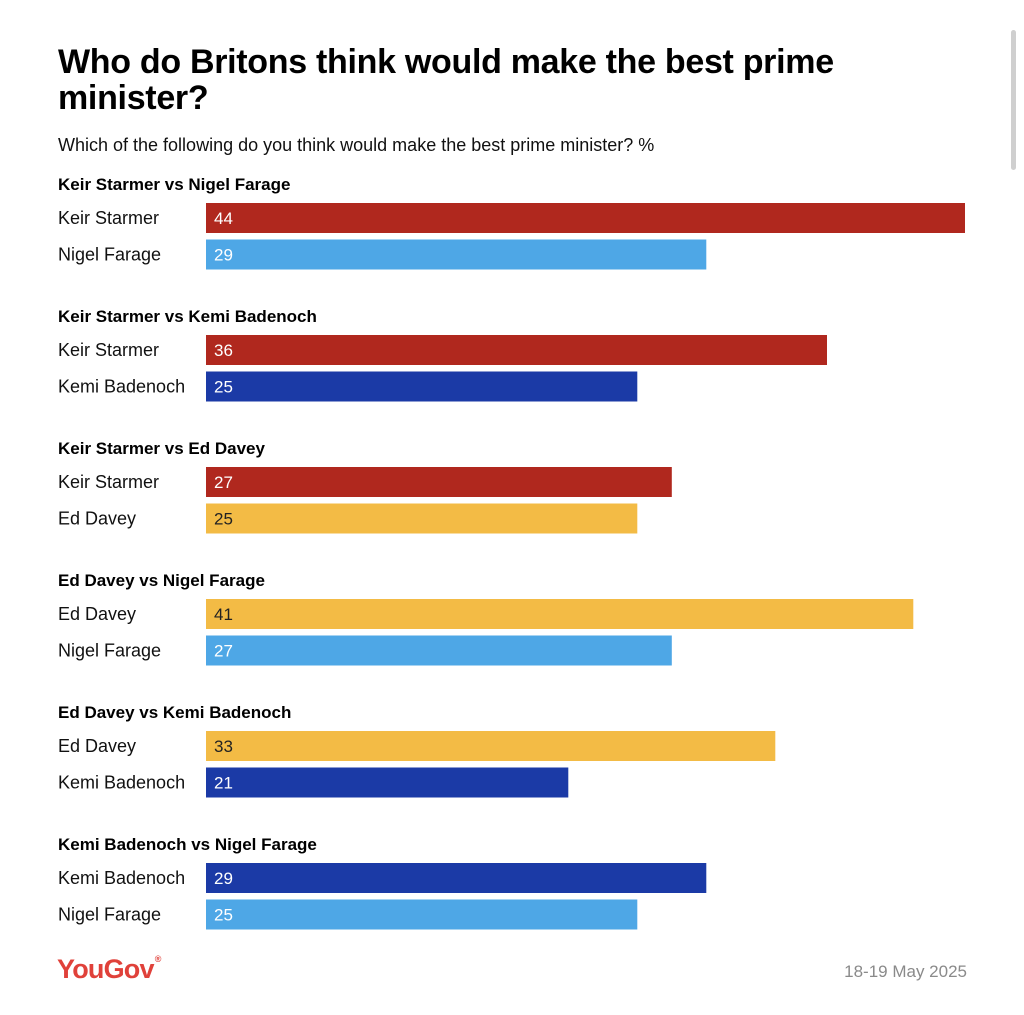  I want to click on group-title: Ed Davey vs Kemi Badenoch, so click(174, 712).